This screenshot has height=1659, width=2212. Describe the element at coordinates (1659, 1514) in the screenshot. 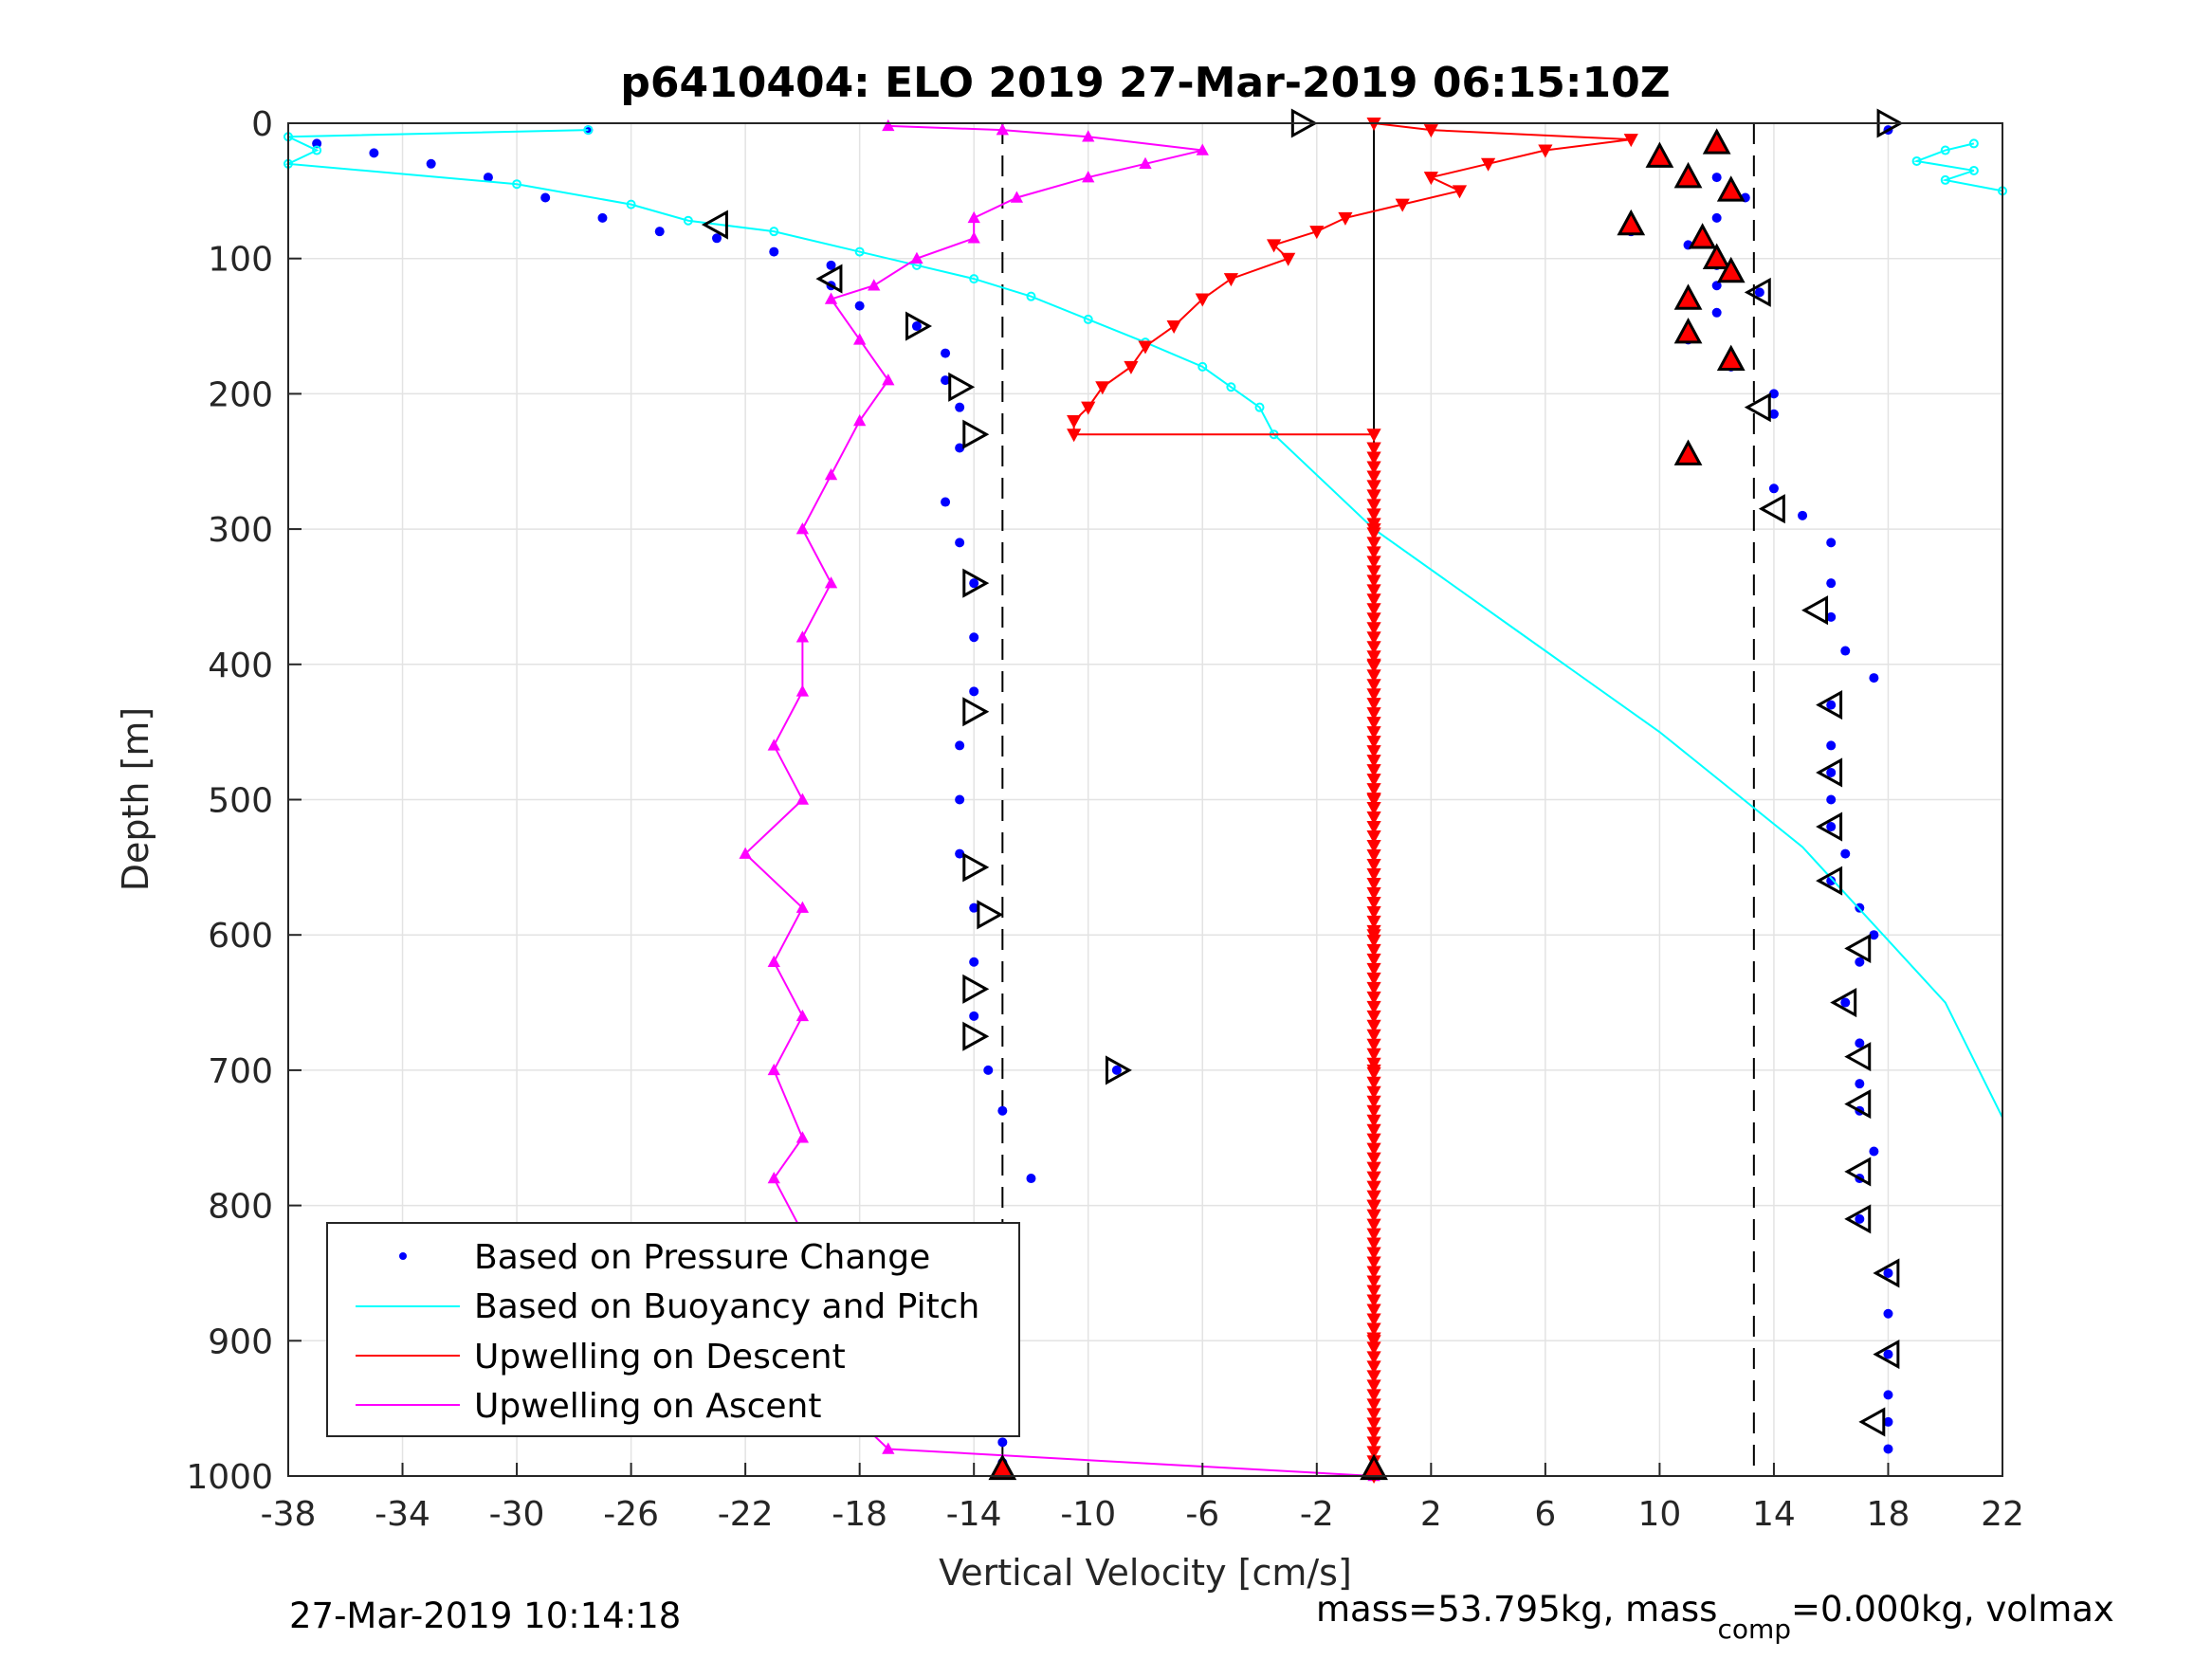

I see `x-tick-label: 10` at that location.